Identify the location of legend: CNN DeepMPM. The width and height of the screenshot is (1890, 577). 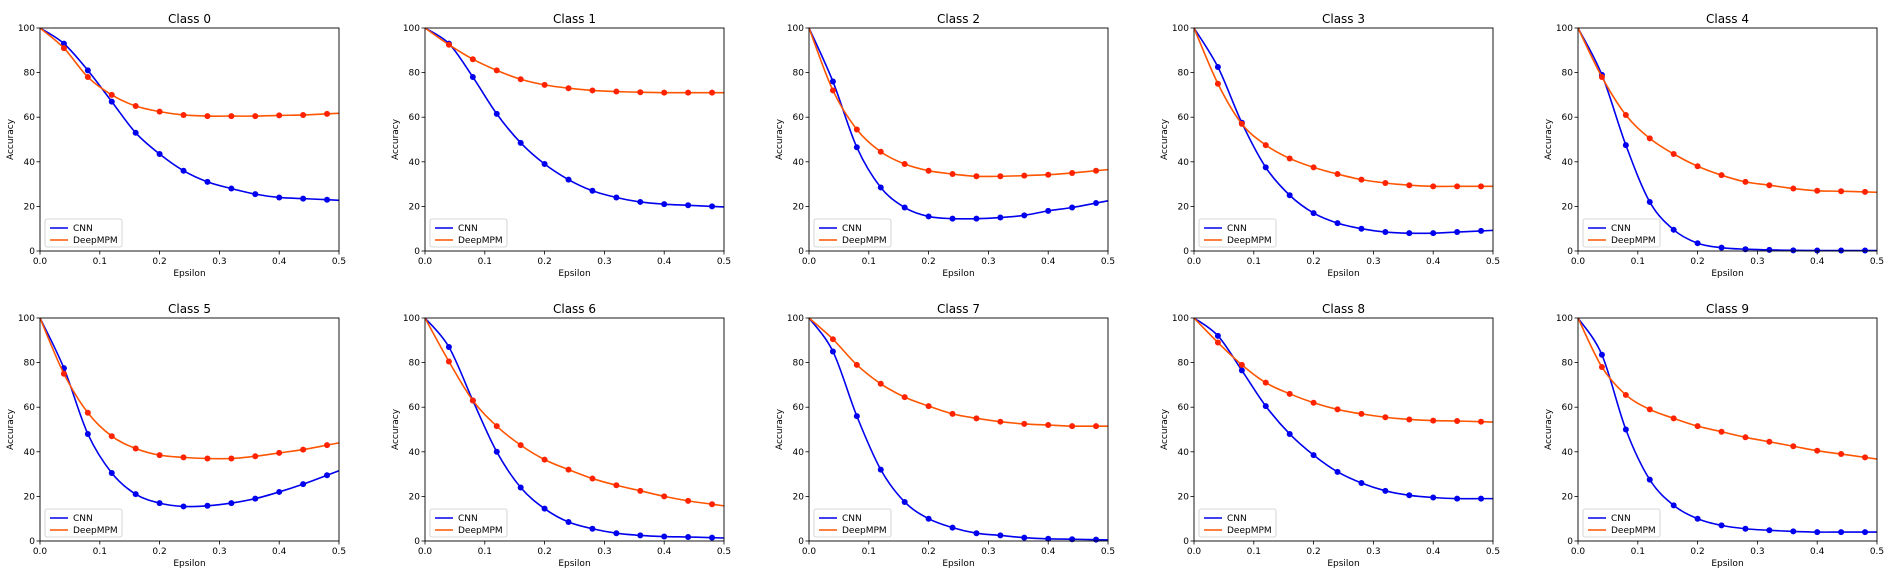
(83, 523).